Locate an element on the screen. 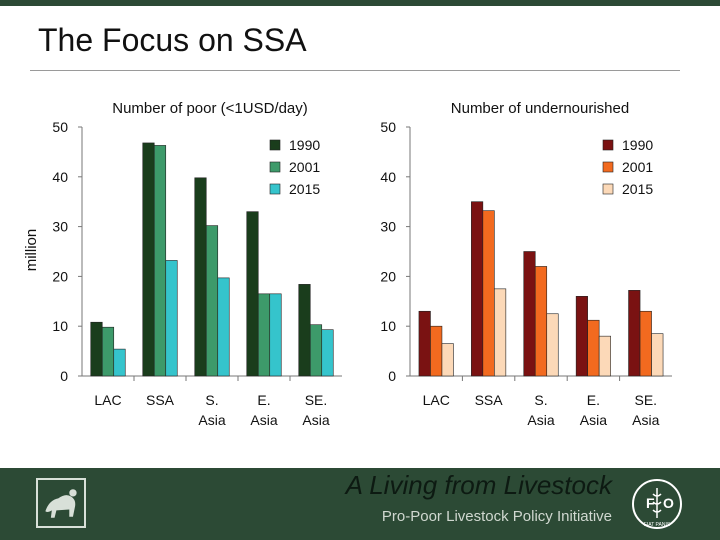 The width and height of the screenshot is (720, 540). top-accent-bar is located at coordinates (360, 3).